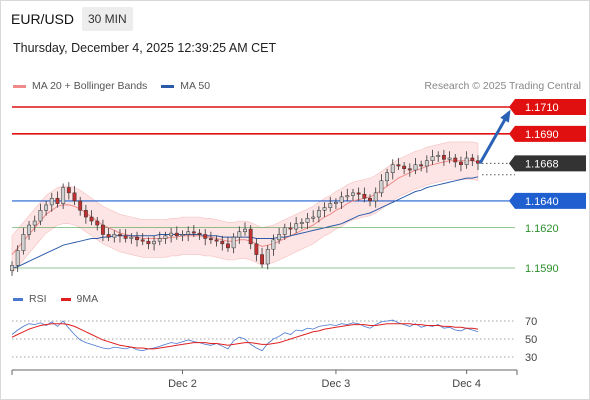 This screenshot has width=590, height=400. What do you see at coordinates (466, 384) in the screenshot?
I see `x-axis-label-dec-4: Dec 4` at bounding box center [466, 384].